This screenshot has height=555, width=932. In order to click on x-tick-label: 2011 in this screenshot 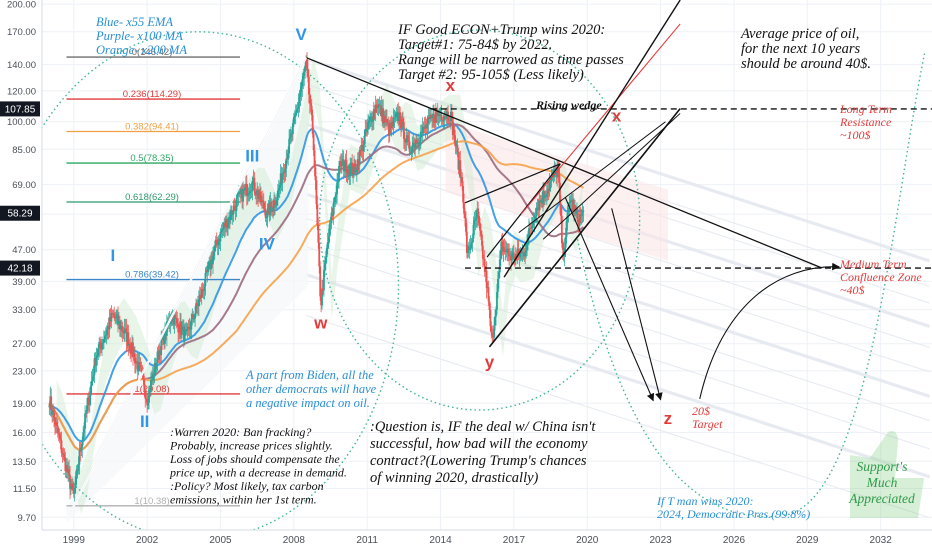, I will do `click(367, 540)`.